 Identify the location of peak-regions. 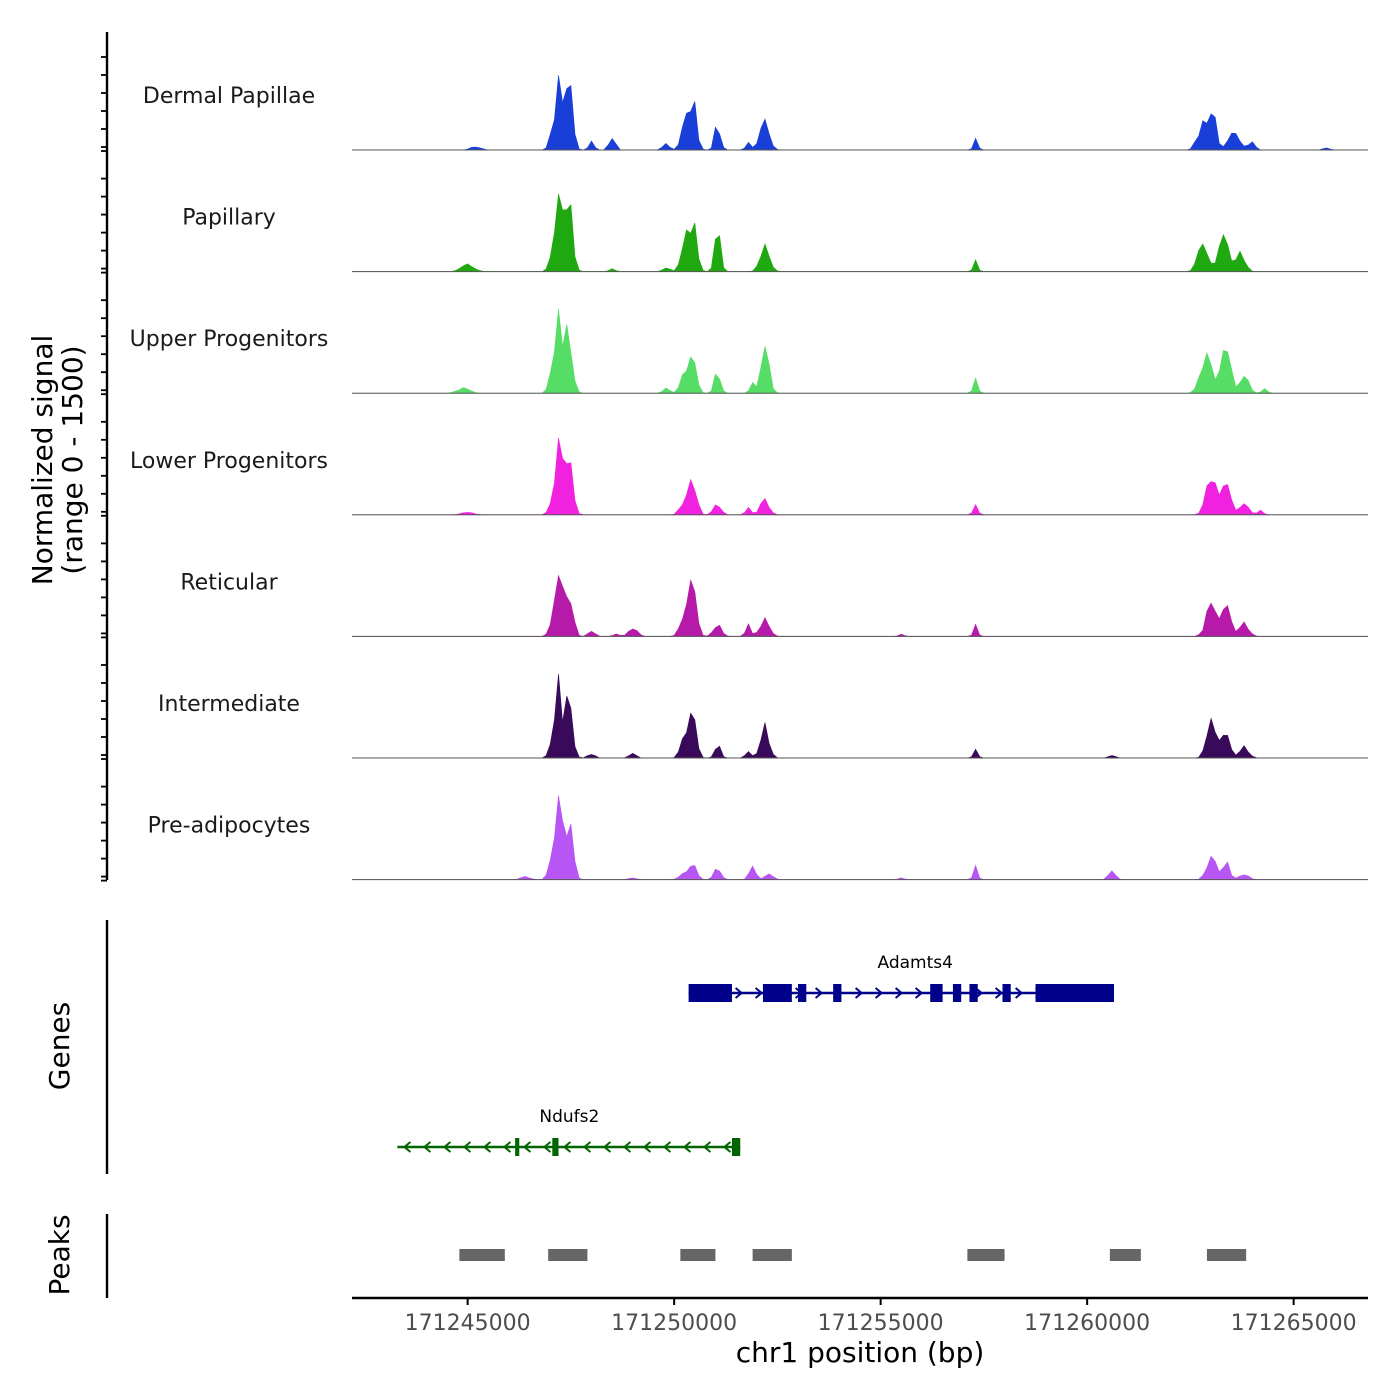
(853, 1255).